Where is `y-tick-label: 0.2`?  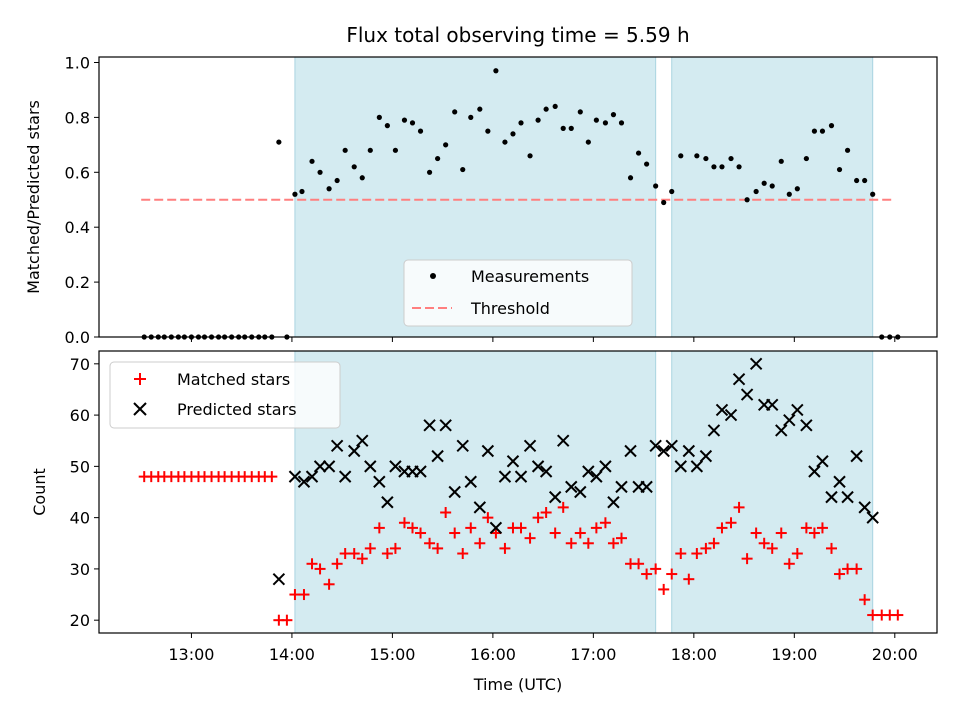
y-tick-label: 0.2 is located at coordinates (77, 282).